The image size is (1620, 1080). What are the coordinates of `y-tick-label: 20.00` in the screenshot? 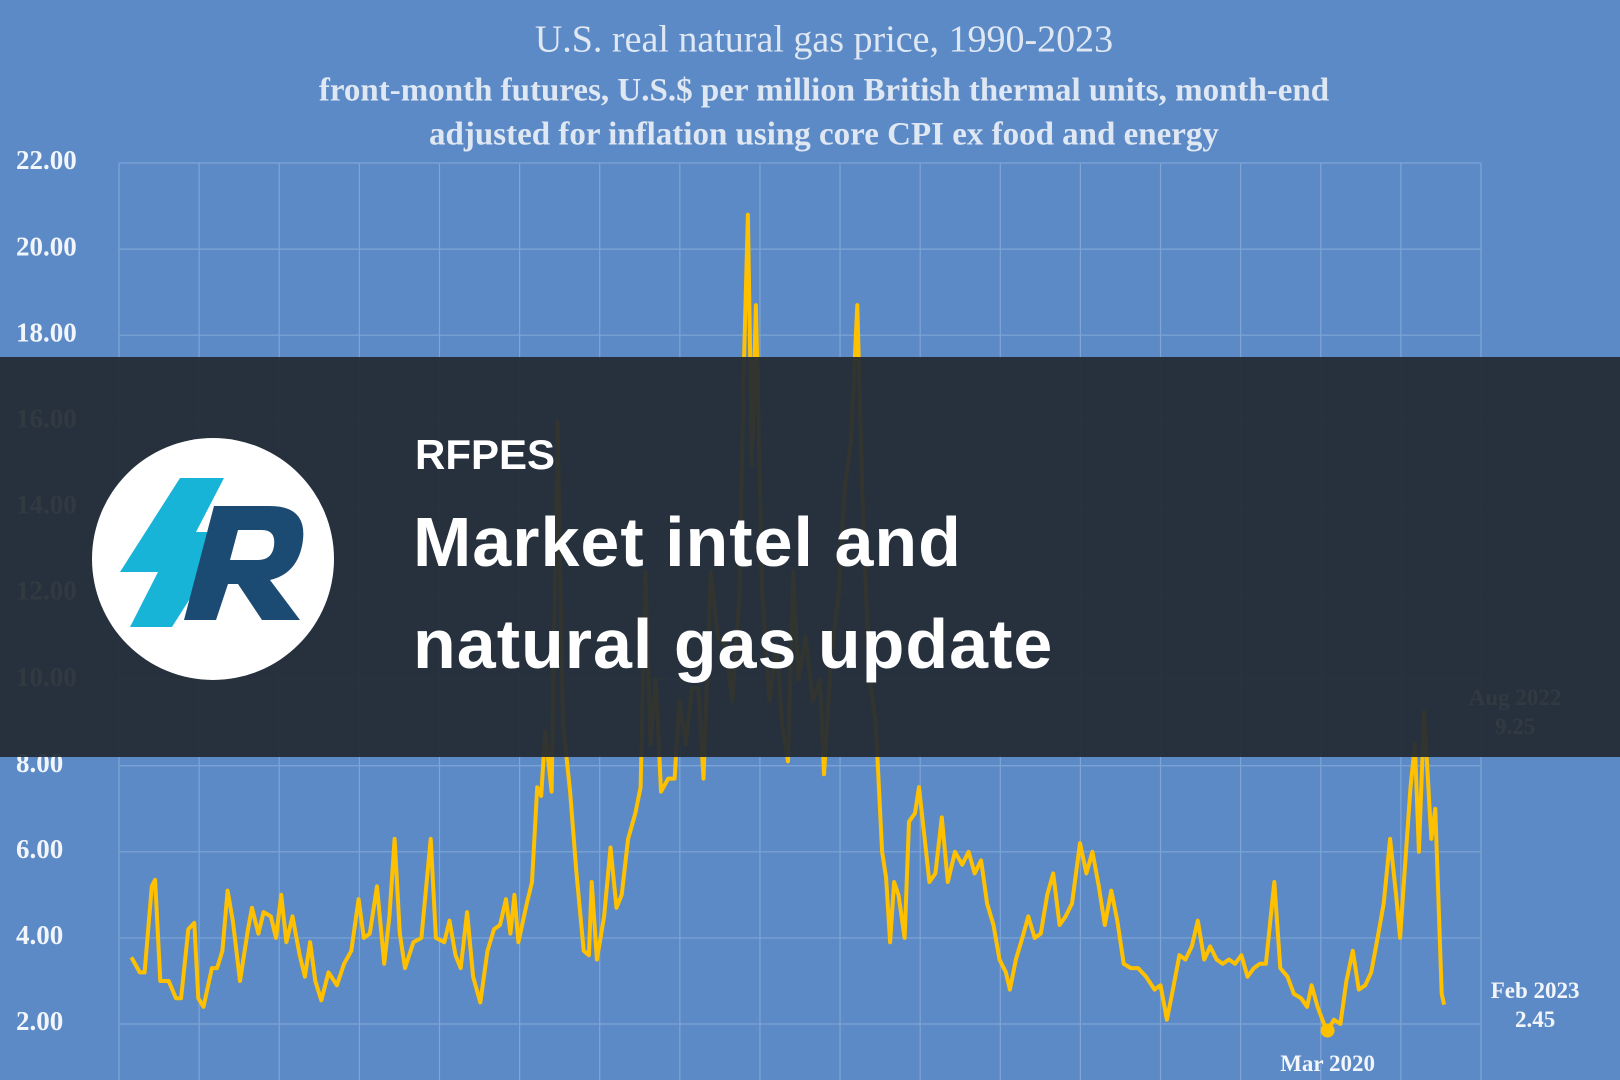 It's located at (46, 246).